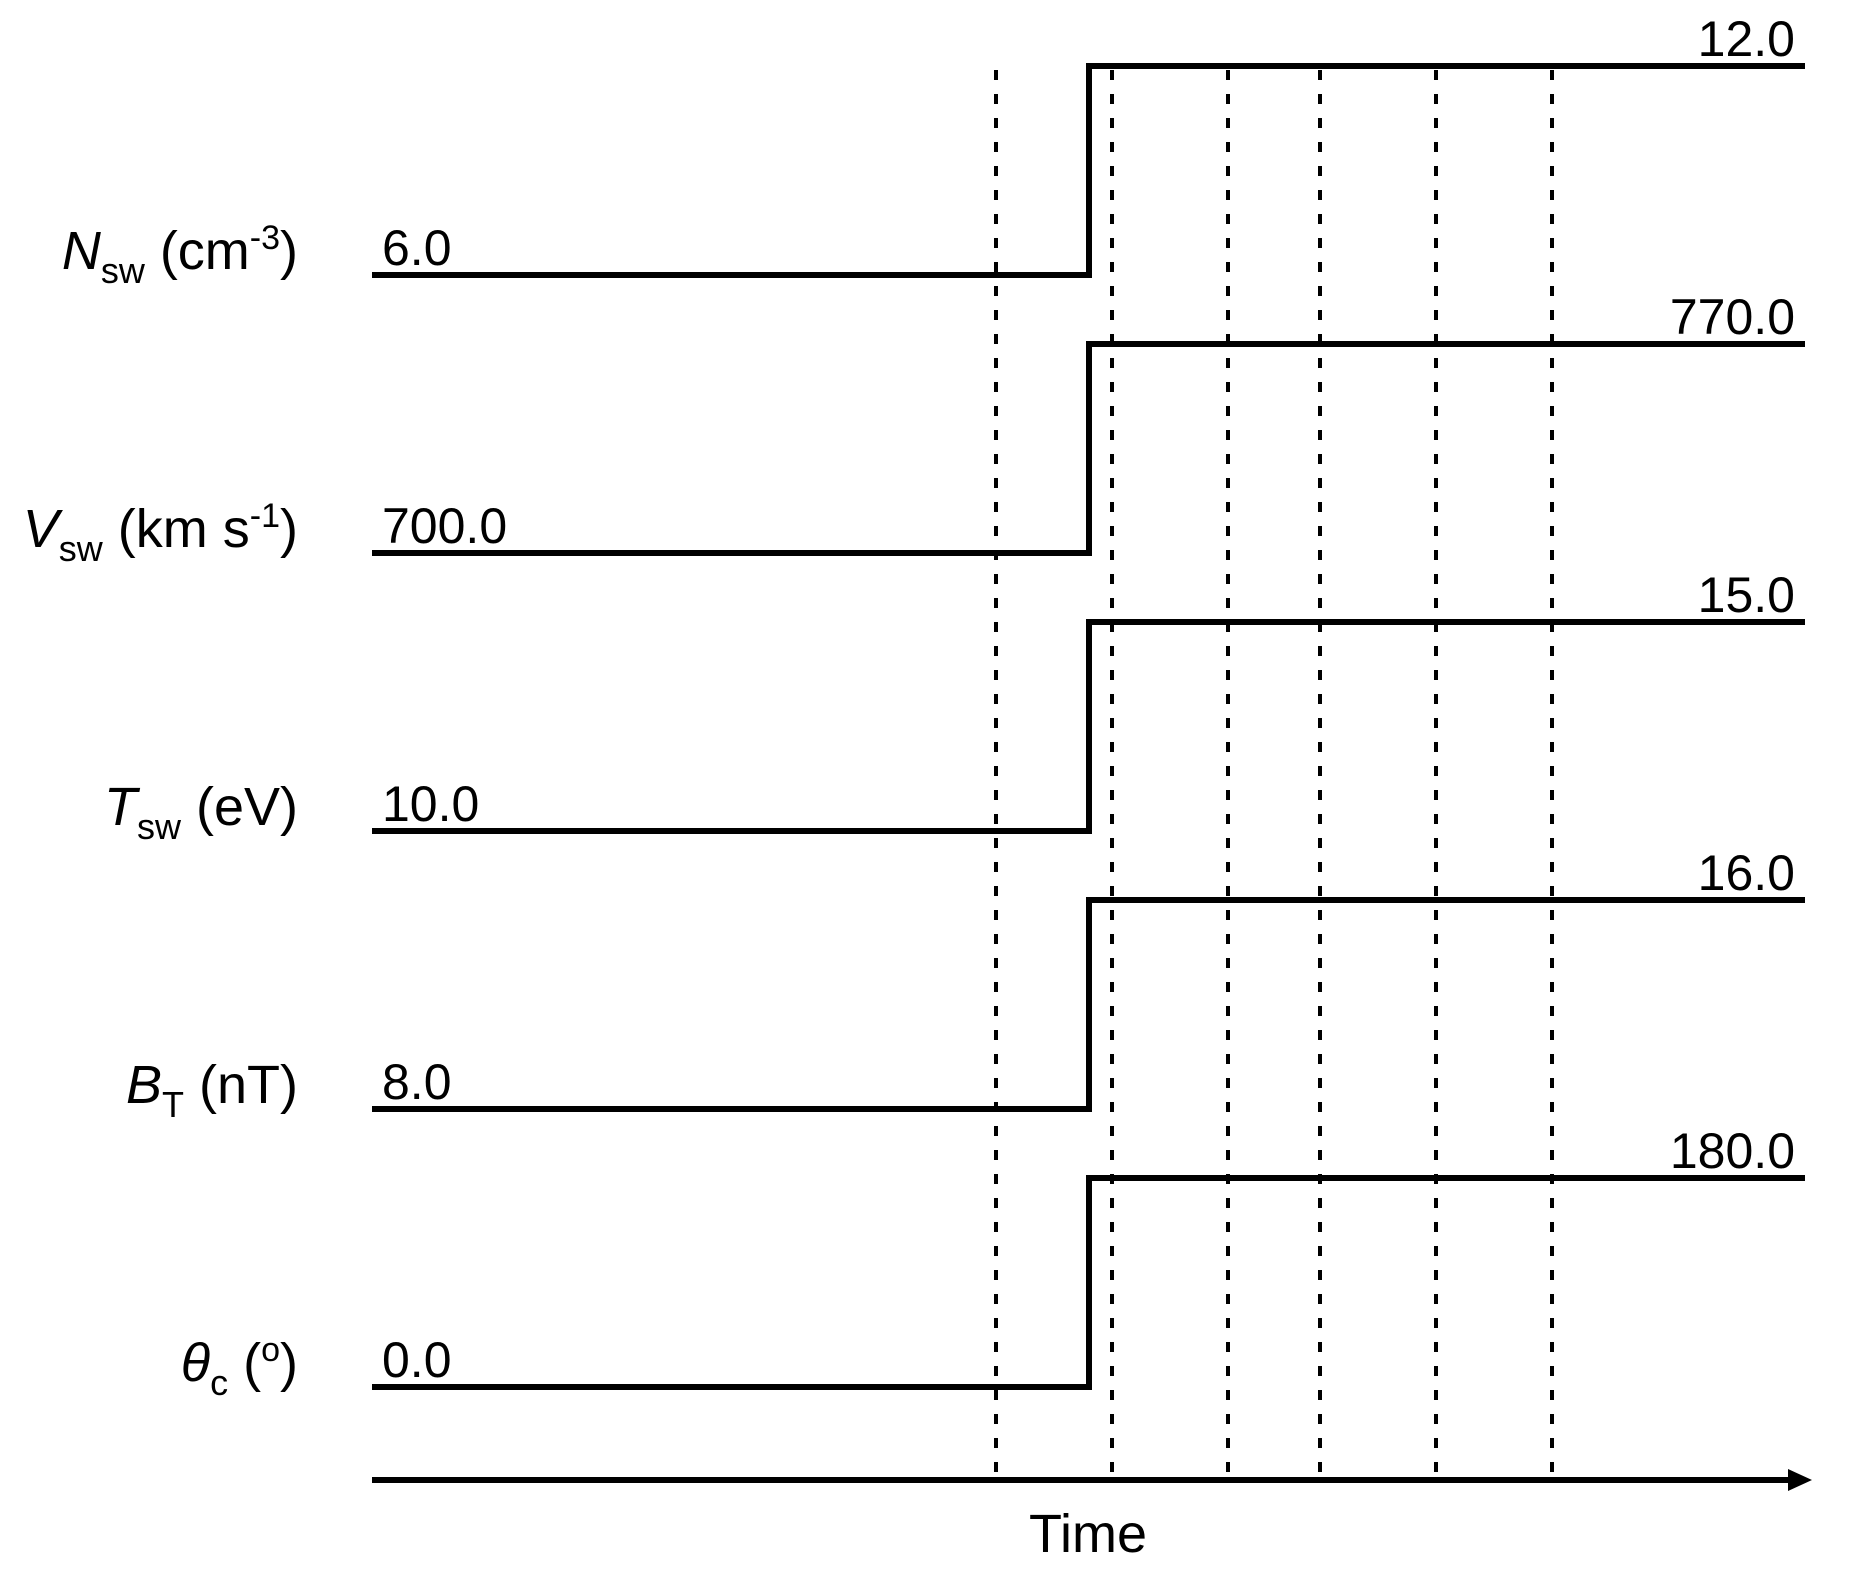 The image size is (1857, 1573). I want to click on parameter-subscript: T, so click(173, 1104).